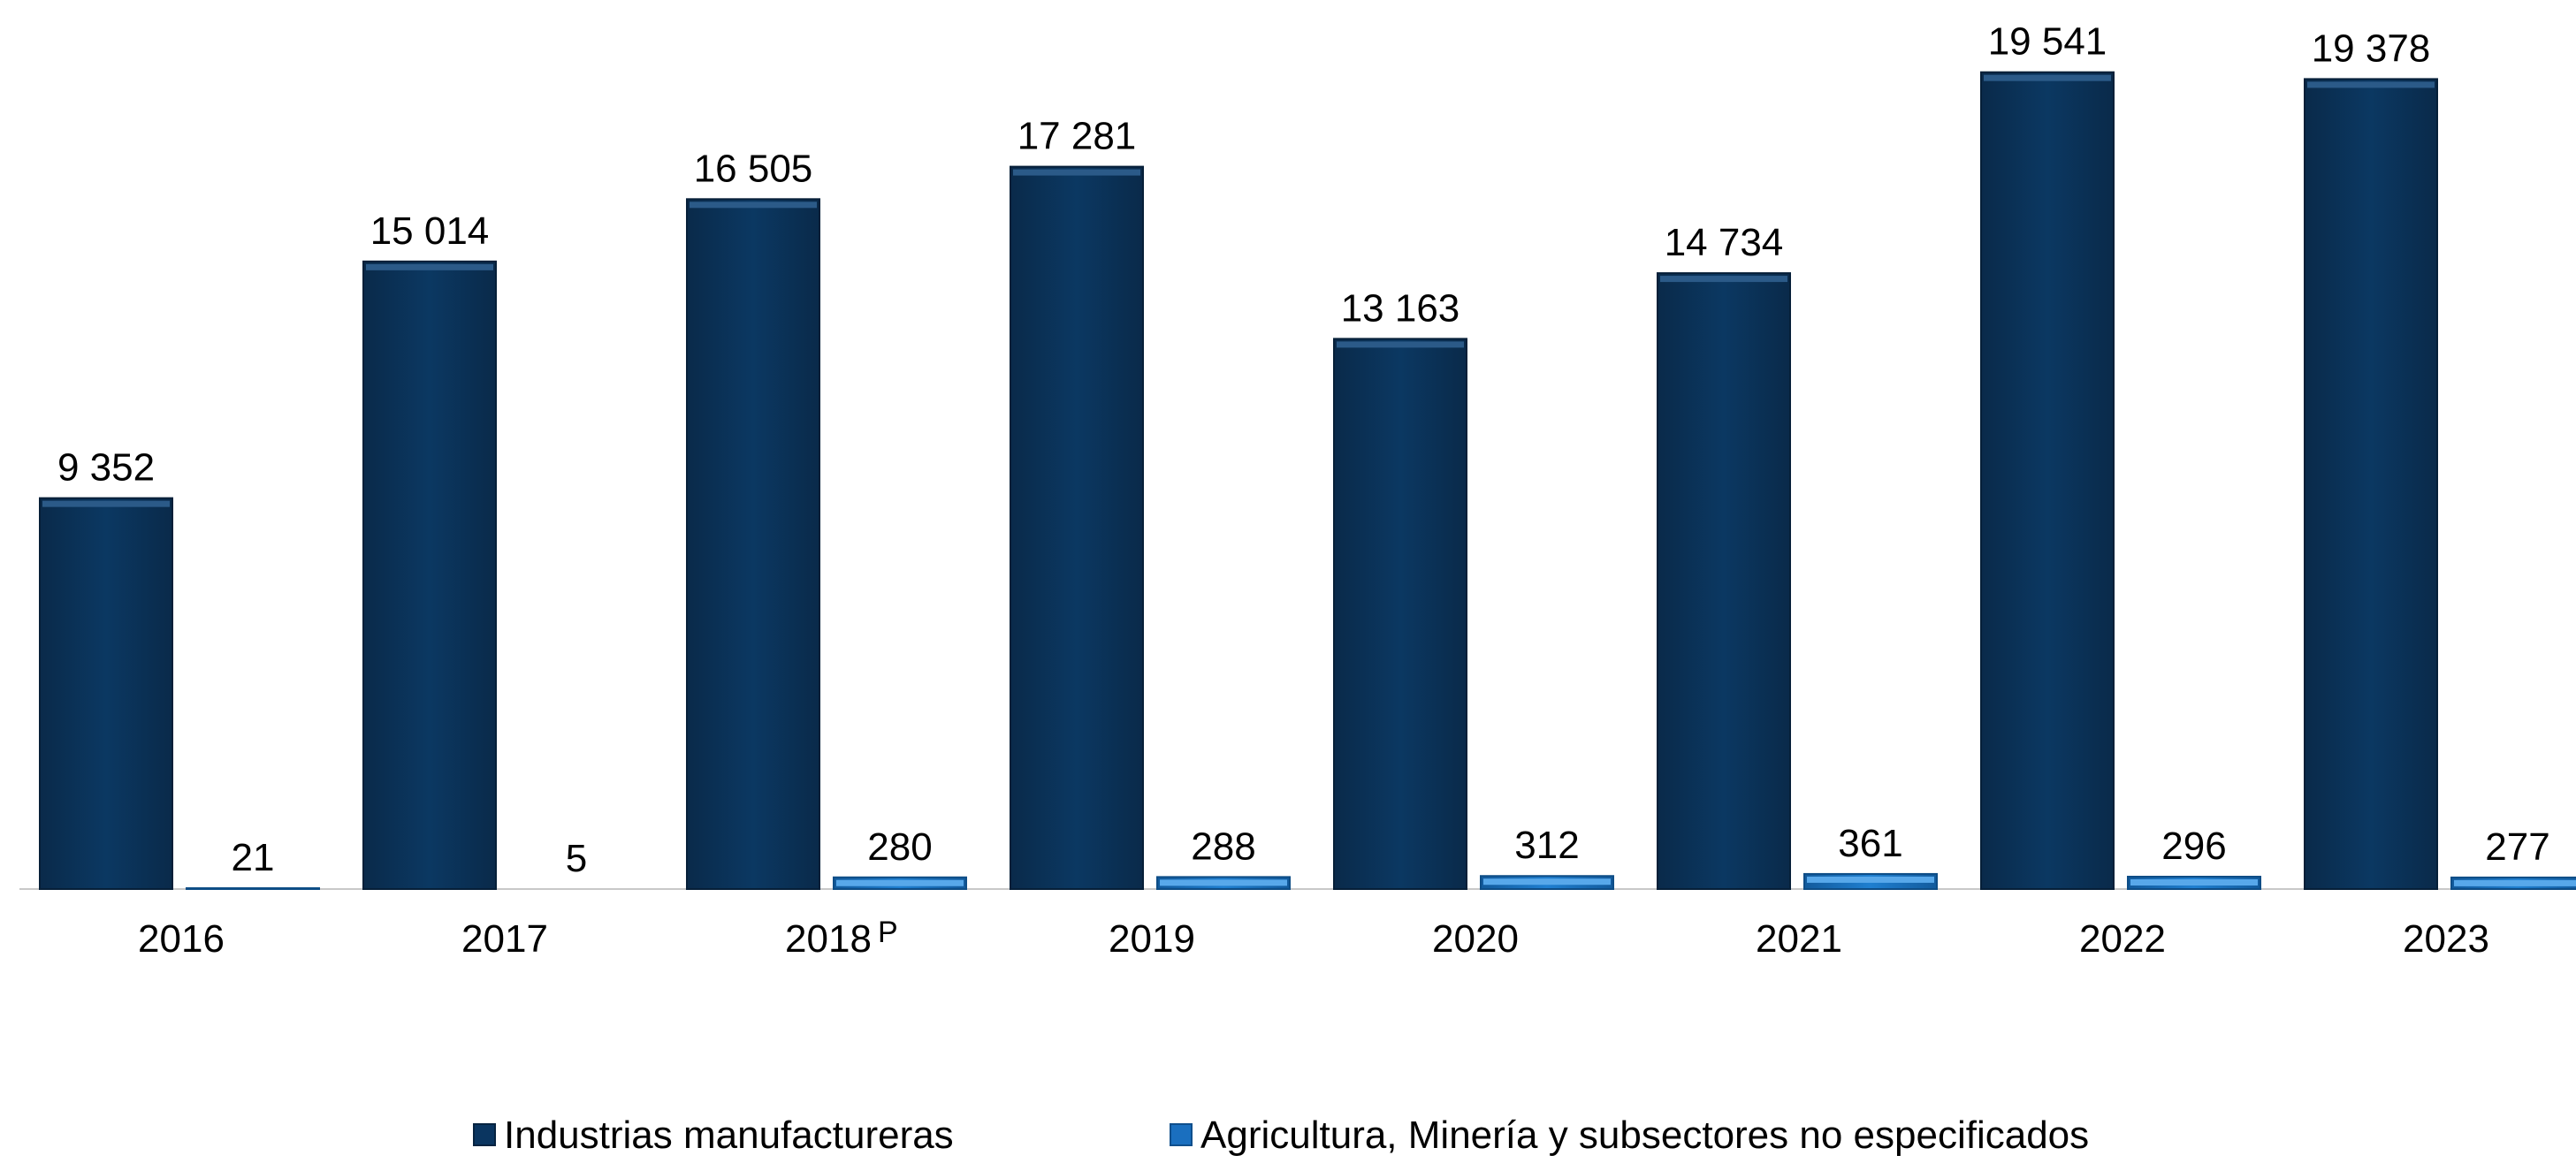  I want to click on legend-item-0: Industrias manufactureras, so click(713, 1135).